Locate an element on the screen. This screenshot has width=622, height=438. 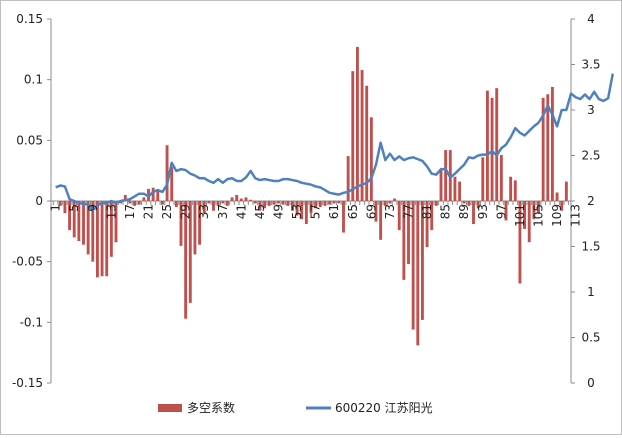
x-tick-label: 85 is located at coordinates (446, 211).